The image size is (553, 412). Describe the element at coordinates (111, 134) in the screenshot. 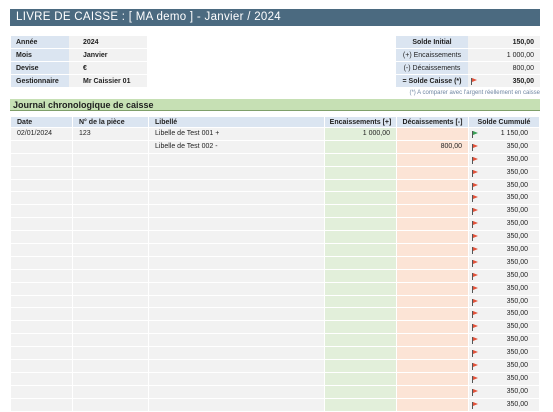

I see `cell-piece: 123` at that location.